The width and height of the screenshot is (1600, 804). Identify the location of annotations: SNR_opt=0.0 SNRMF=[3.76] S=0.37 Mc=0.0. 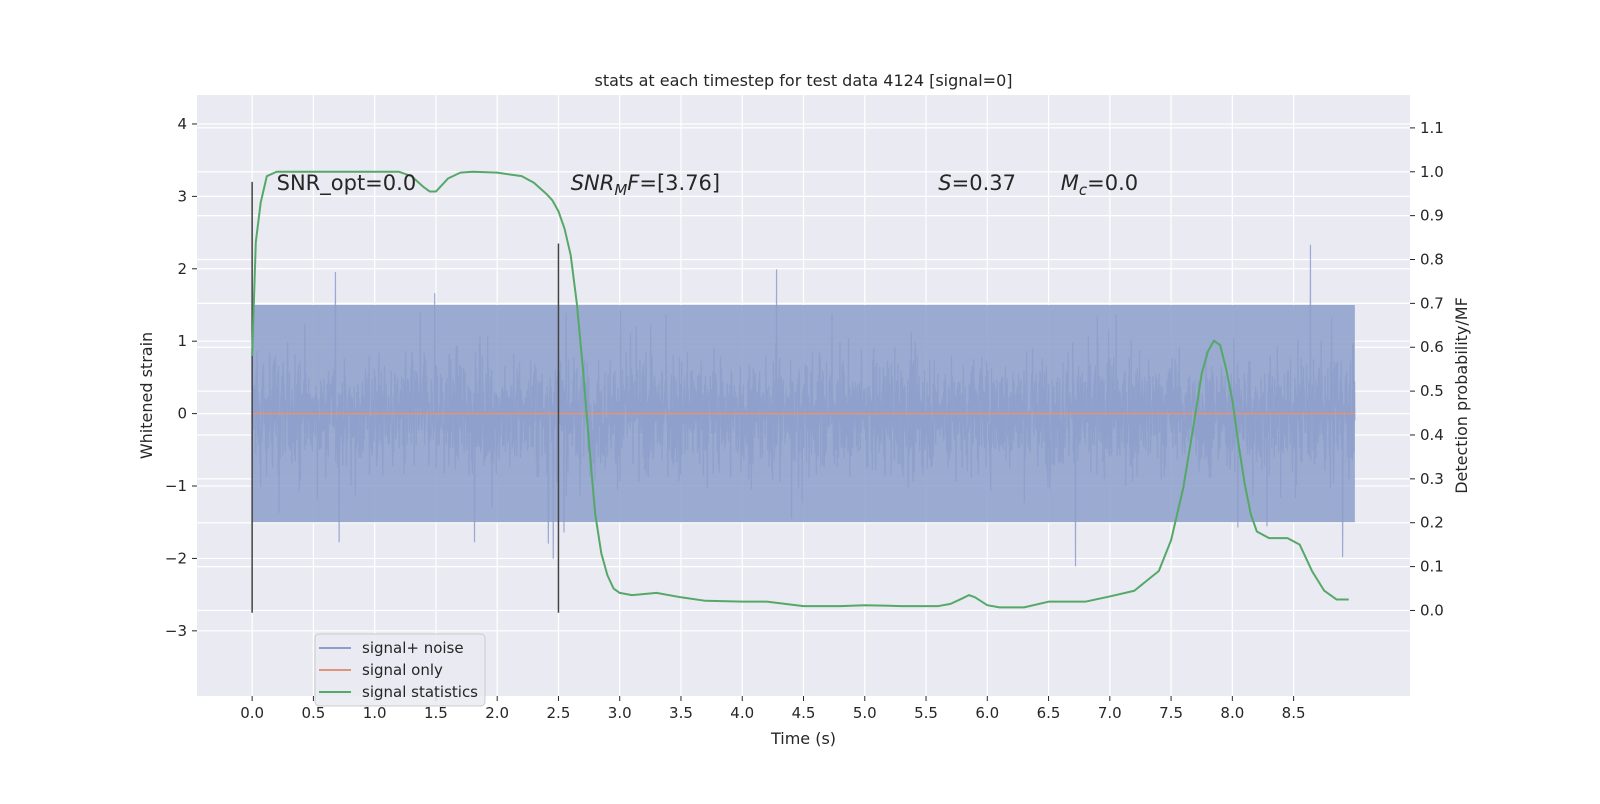
(708, 185).